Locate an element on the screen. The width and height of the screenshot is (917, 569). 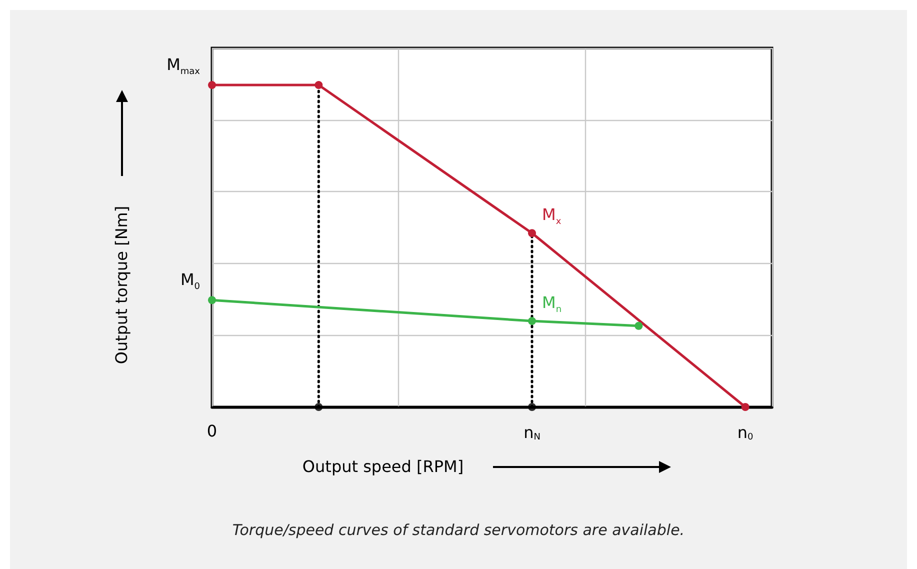
x-tick-label: 0 is located at coordinates (212, 431).